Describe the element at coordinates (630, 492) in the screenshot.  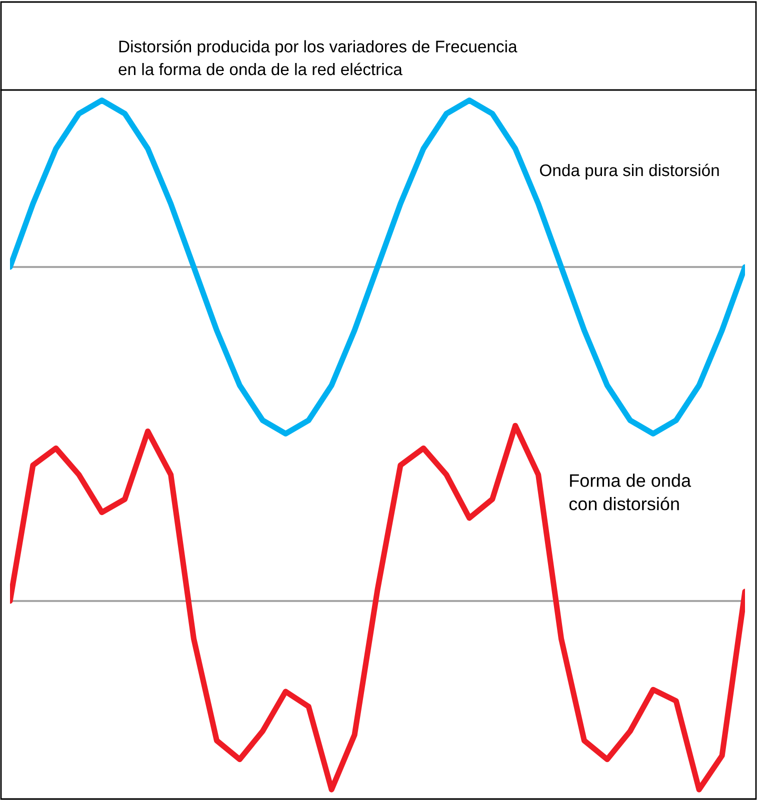
I see `series-label: Forma de onda con distorsión` at that location.